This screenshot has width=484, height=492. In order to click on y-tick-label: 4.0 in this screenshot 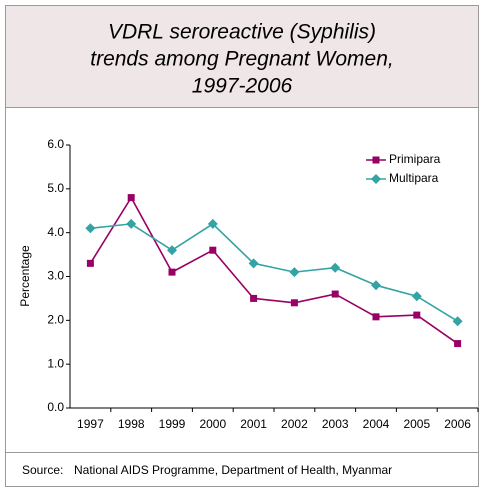, I will do `click(55, 232)`.